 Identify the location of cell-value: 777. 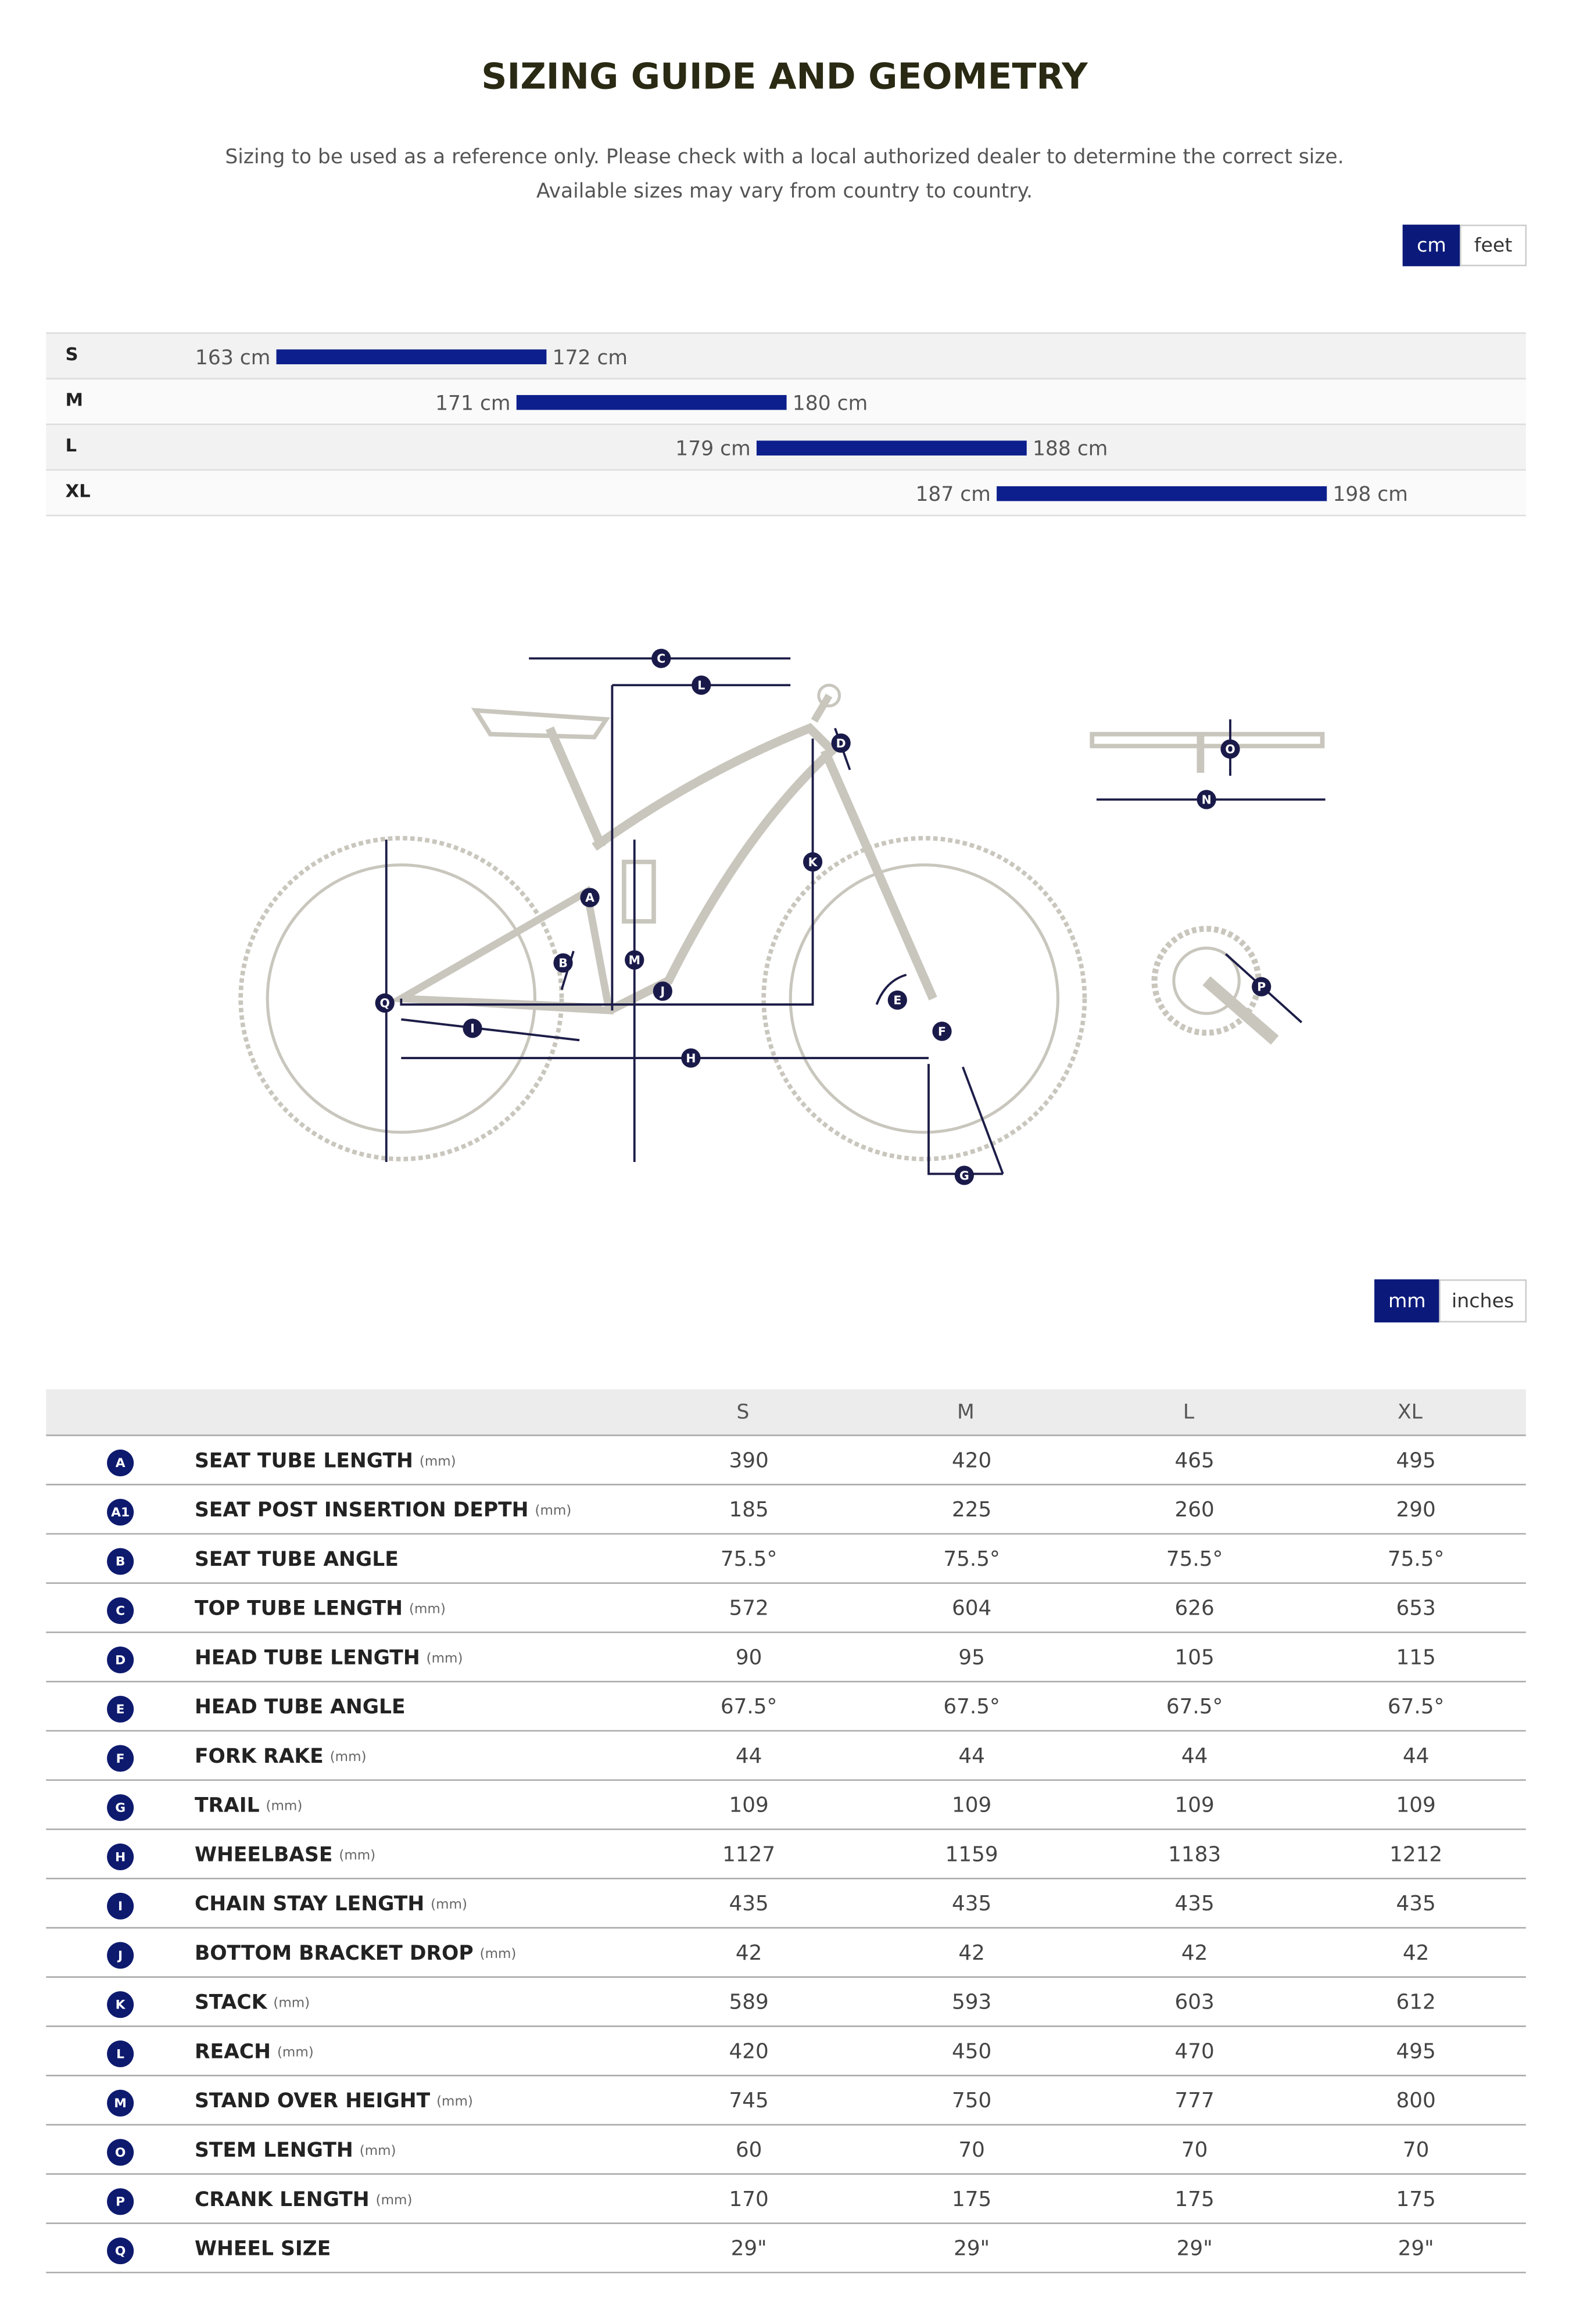
(1195, 2101).